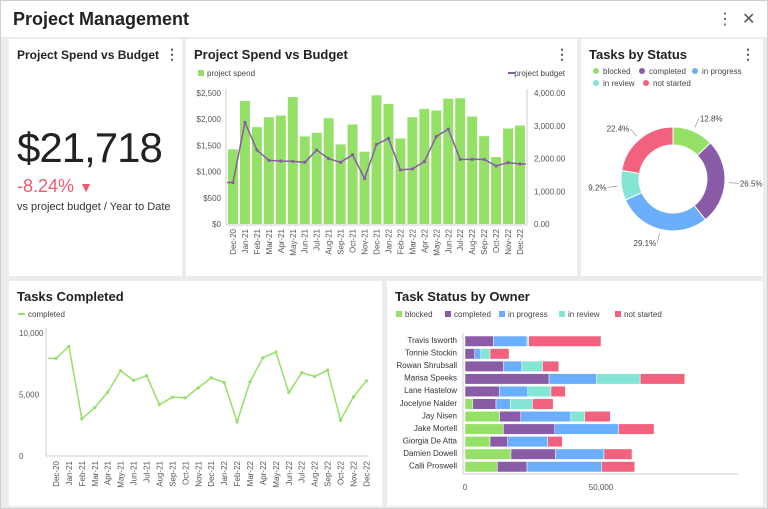  What do you see at coordinates (638, 54) in the screenshot?
I see `panel-title: Tasks by Status` at bounding box center [638, 54].